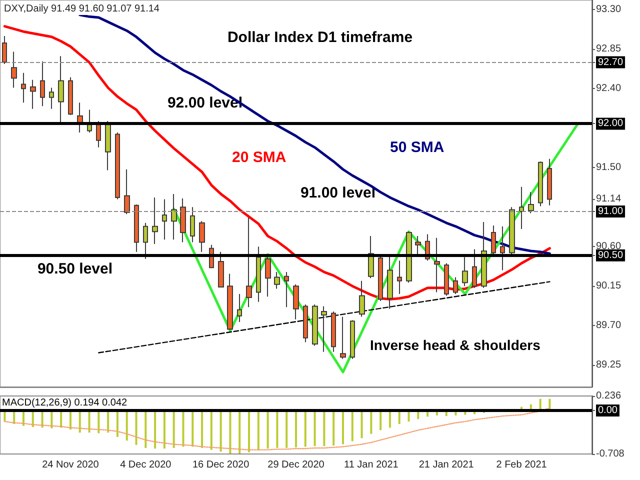 This screenshot has width=640, height=480. I want to click on text: 50 SMA, so click(417, 147).